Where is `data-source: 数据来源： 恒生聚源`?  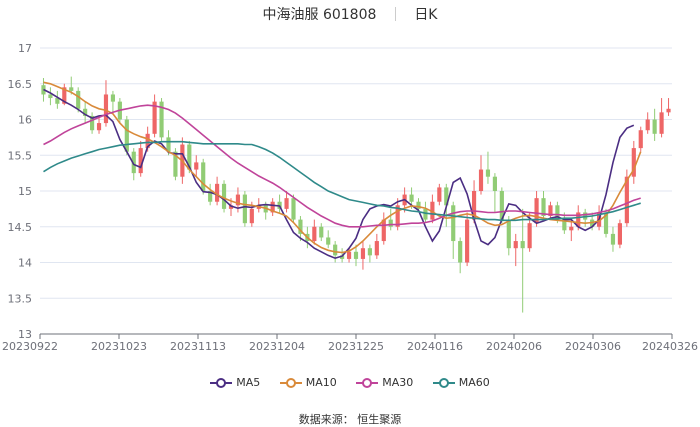
data-source: 数据来源： 恒生聚源 is located at coordinates (350, 419).